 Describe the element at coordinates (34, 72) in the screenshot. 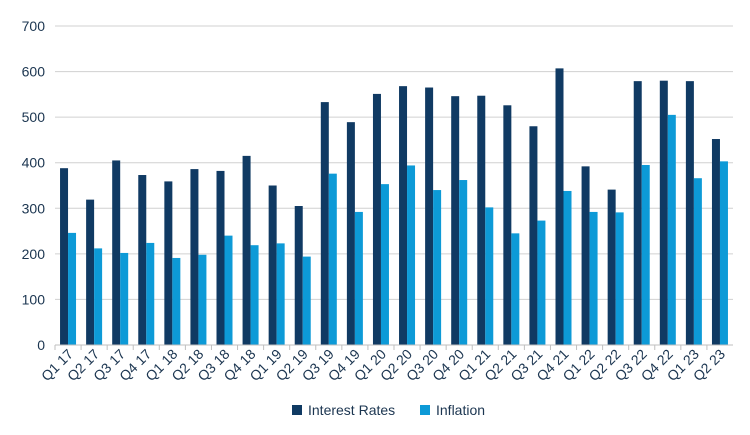

I see `y-tick-label: 600` at that location.